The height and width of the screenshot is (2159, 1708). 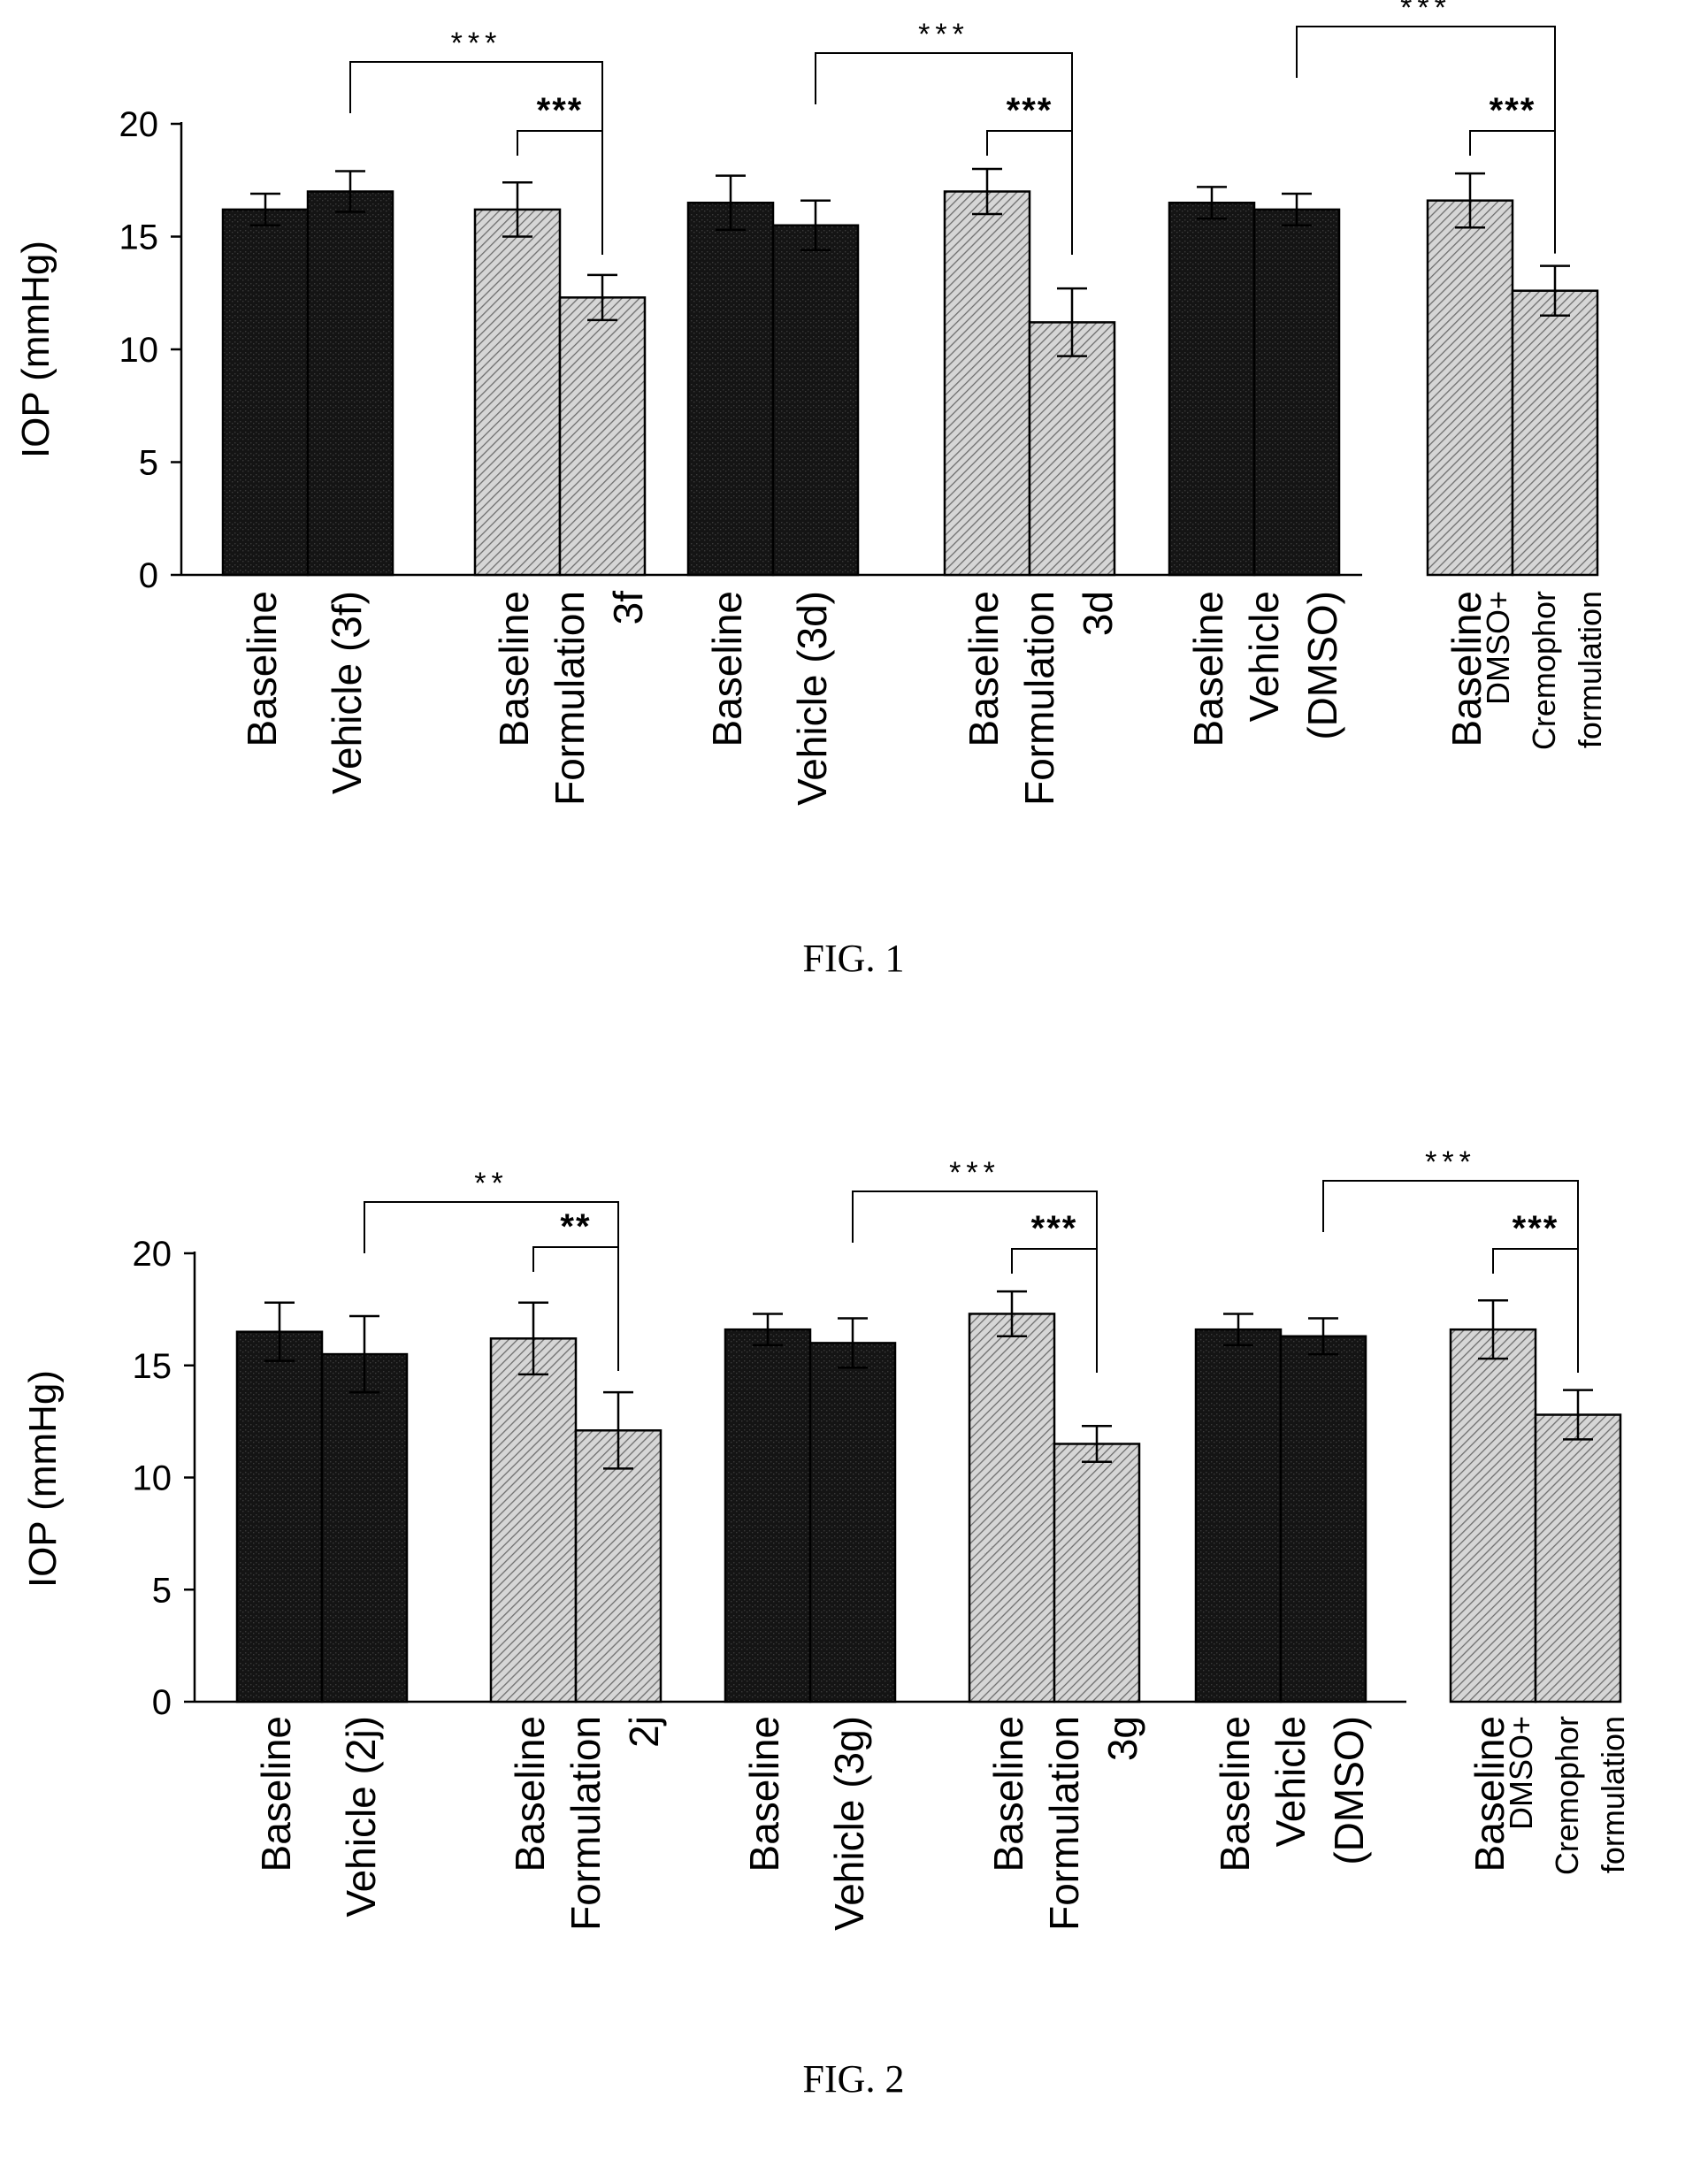 I want to click on fig2-category-label: DMSO+, so click(x=1521, y=1773).